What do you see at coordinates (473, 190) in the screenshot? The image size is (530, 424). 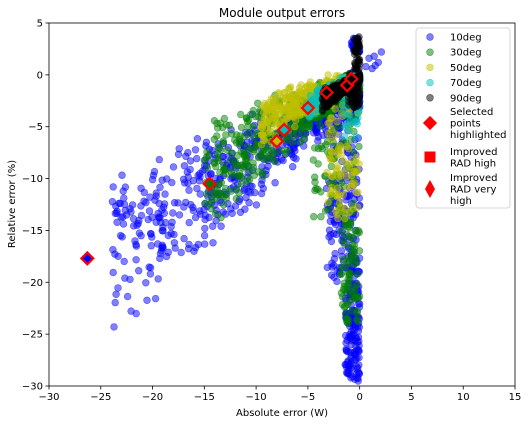 I see `legend-highlight-label: Improved RAD very high` at bounding box center [473, 190].